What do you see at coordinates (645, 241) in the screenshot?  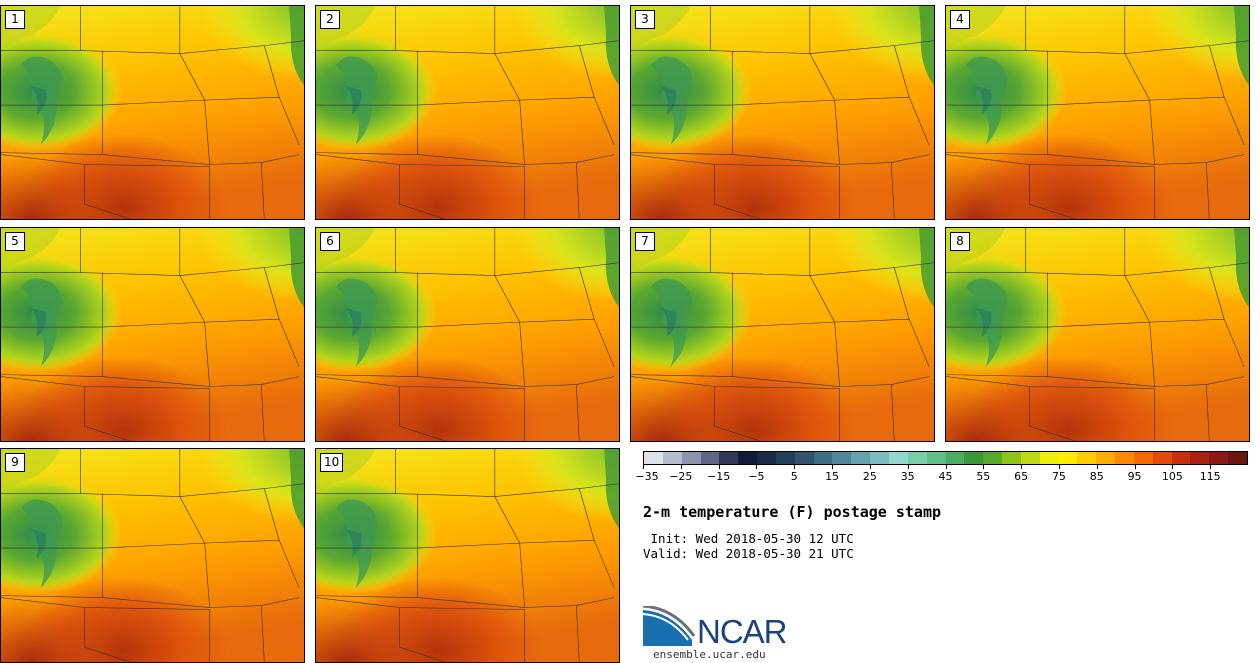 I see `ensemble-member-label: 7` at bounding box center [645, 241].